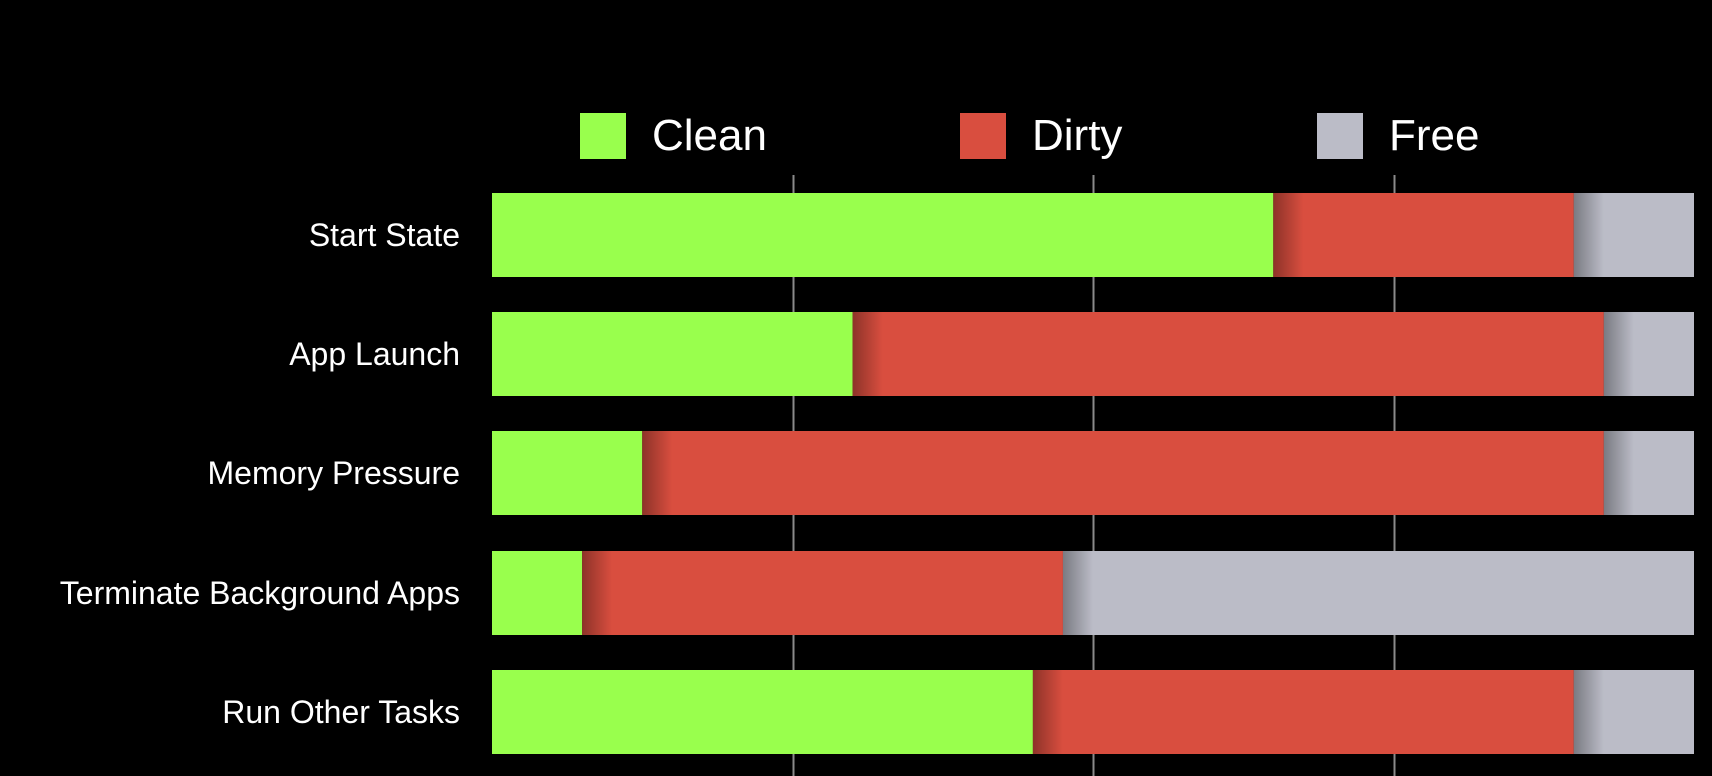 The image size is (1712, 776). Describe the element at coordinates (709, 135) in the screenshot. I see `legend-label-clean: Clean` at that location.